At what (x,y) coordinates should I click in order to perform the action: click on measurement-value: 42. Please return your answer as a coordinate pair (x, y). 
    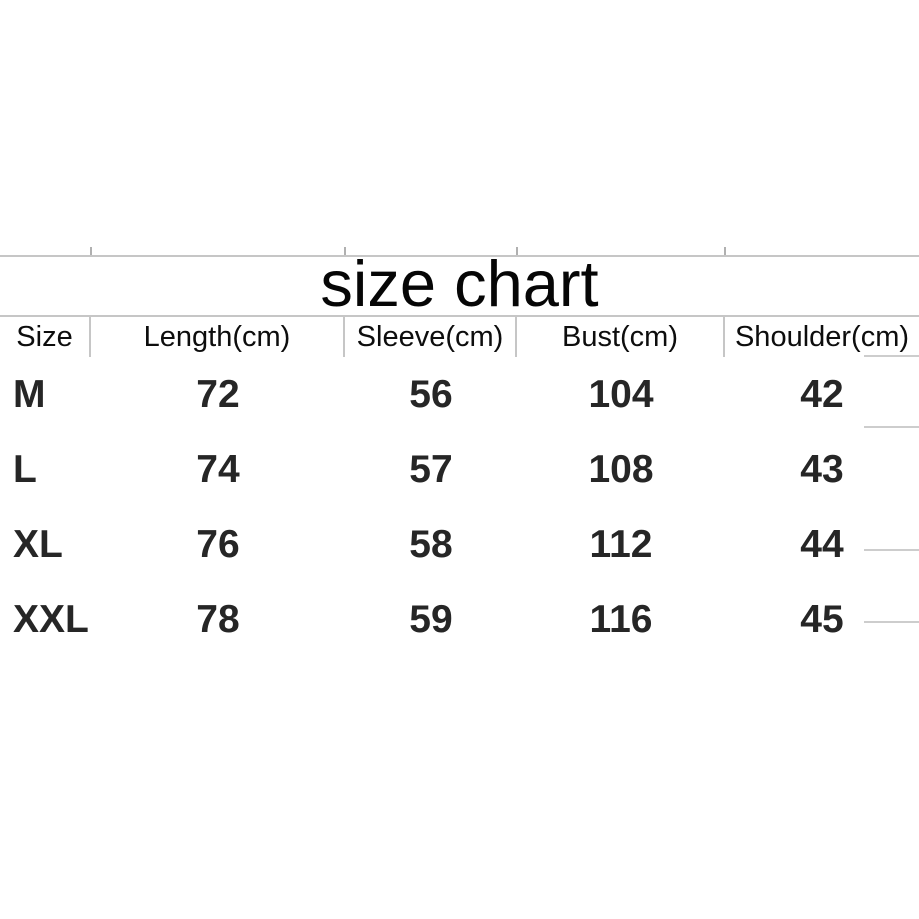
    Looking at the image, I should click on (822, 394).